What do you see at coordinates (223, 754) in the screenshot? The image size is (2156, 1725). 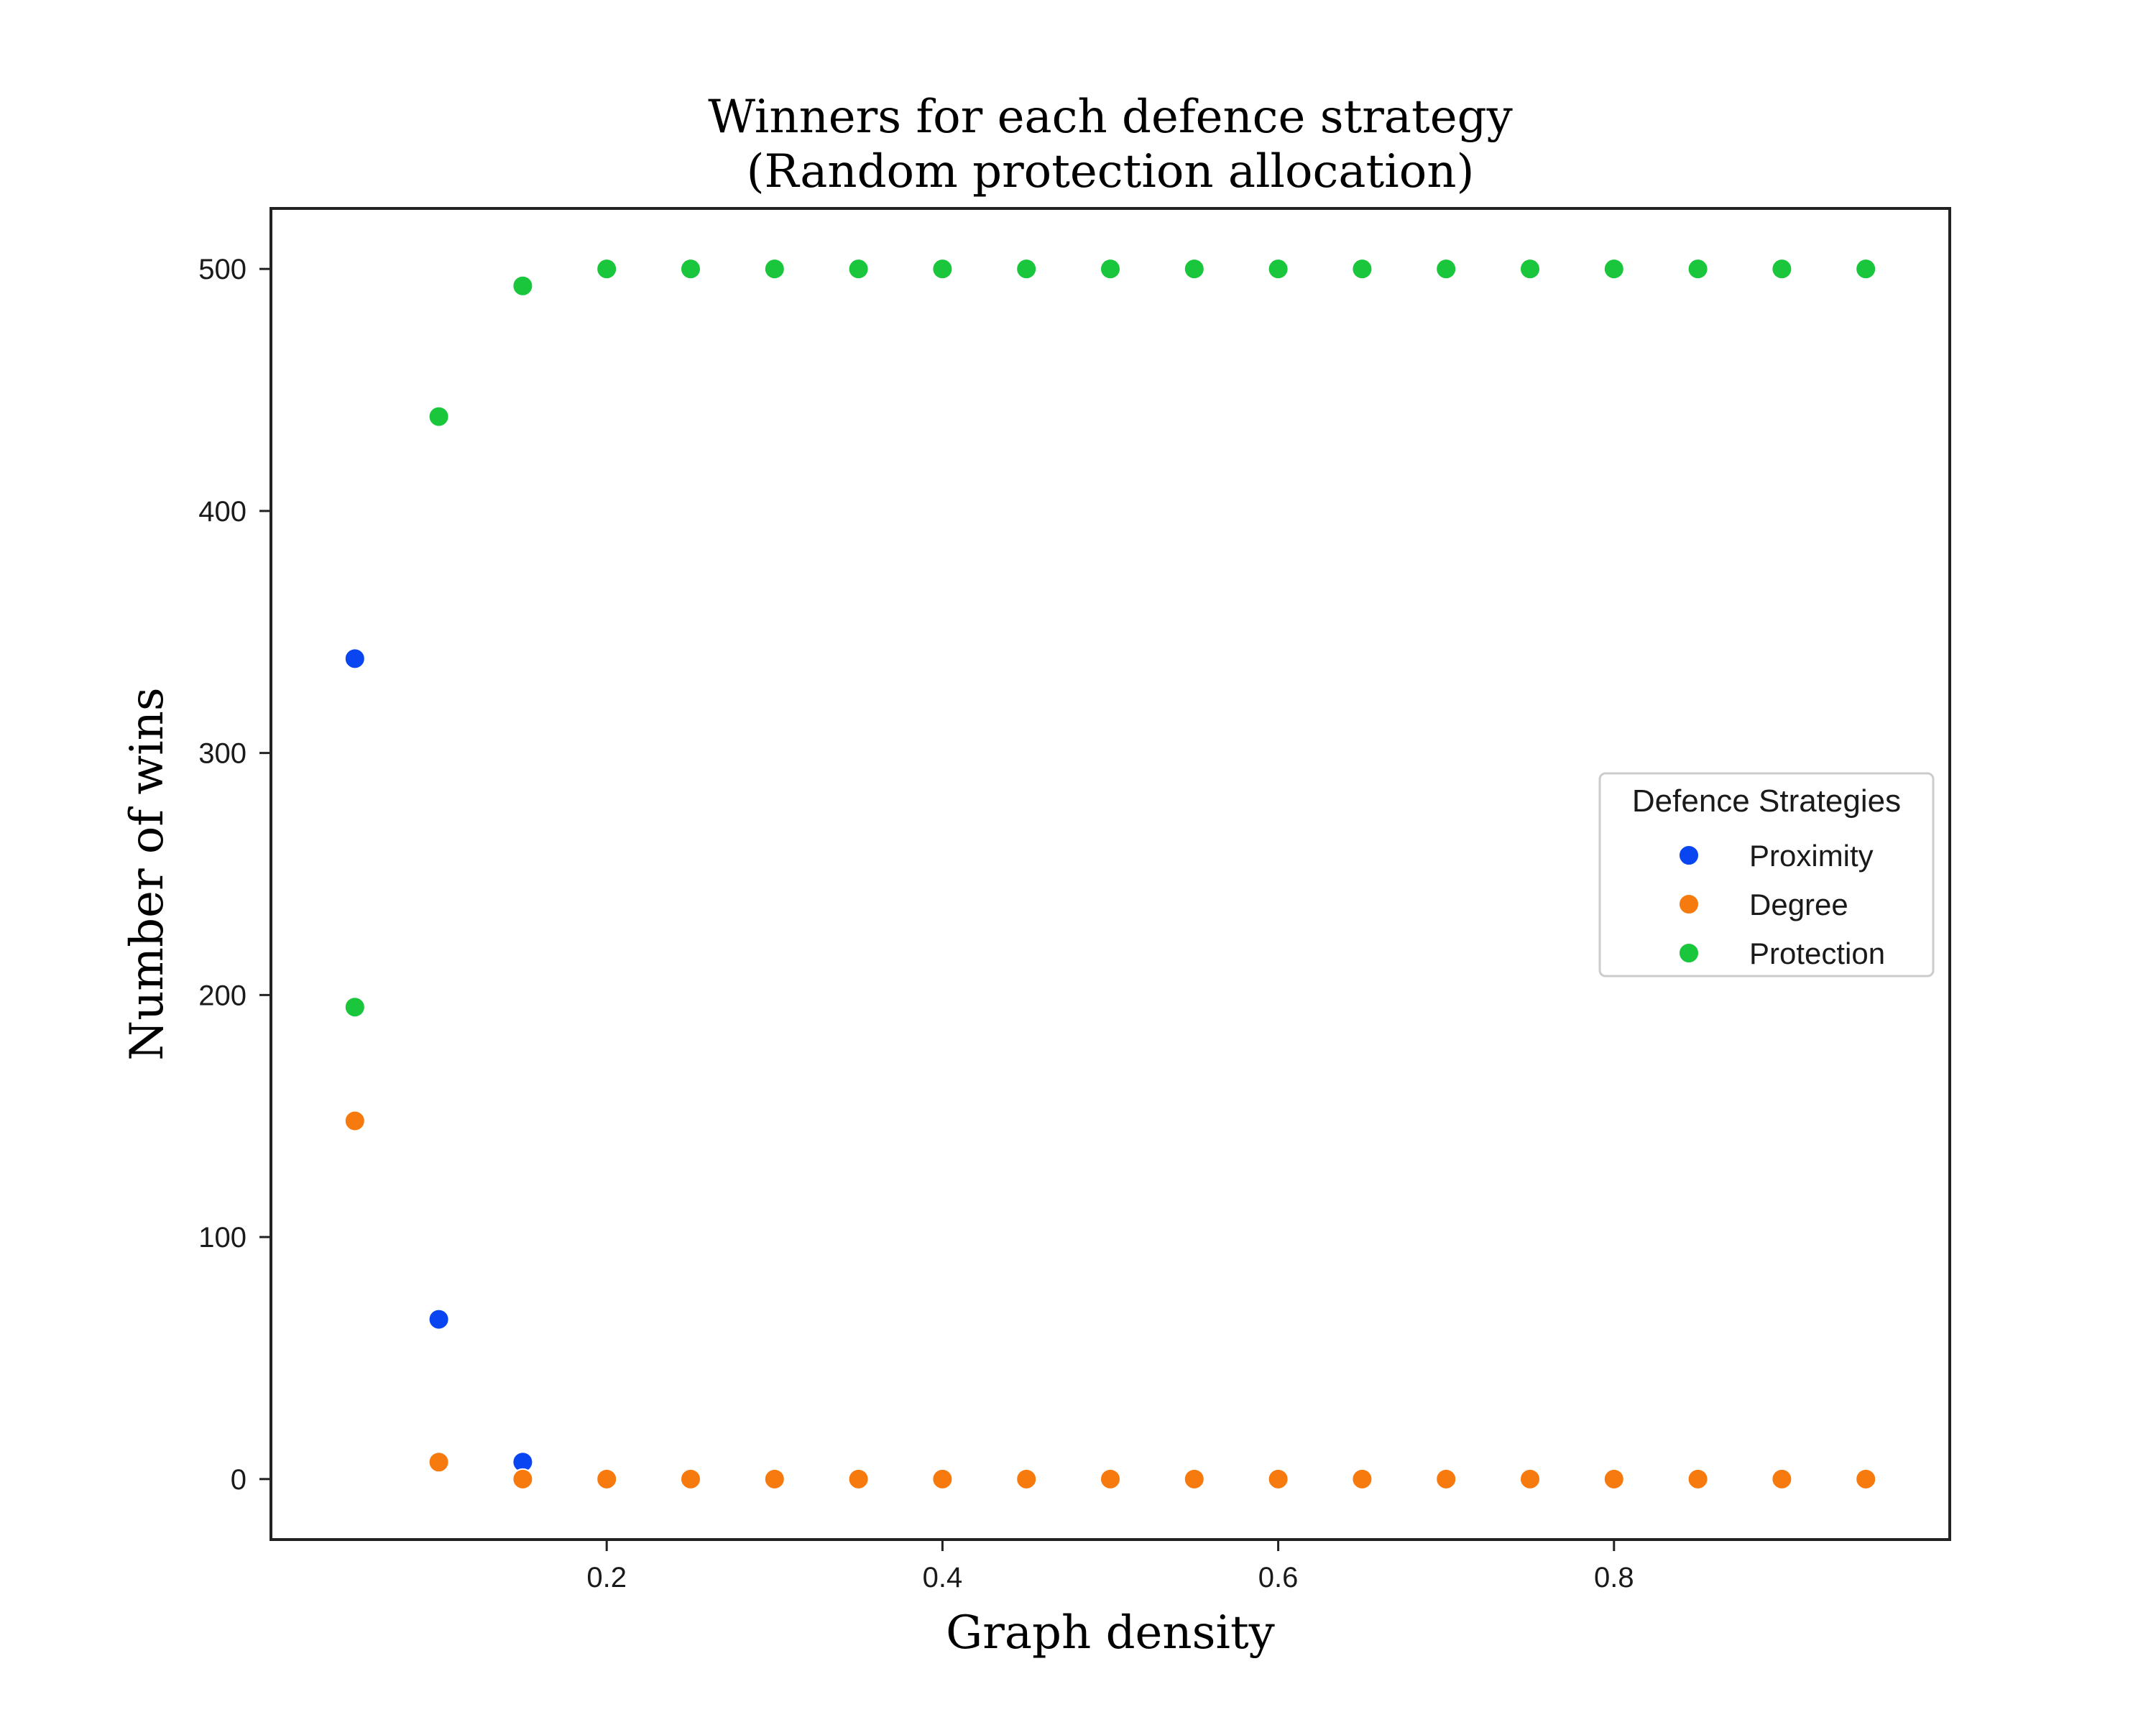 I see `y-tick-label: 300` at bounding box center [223, 754].